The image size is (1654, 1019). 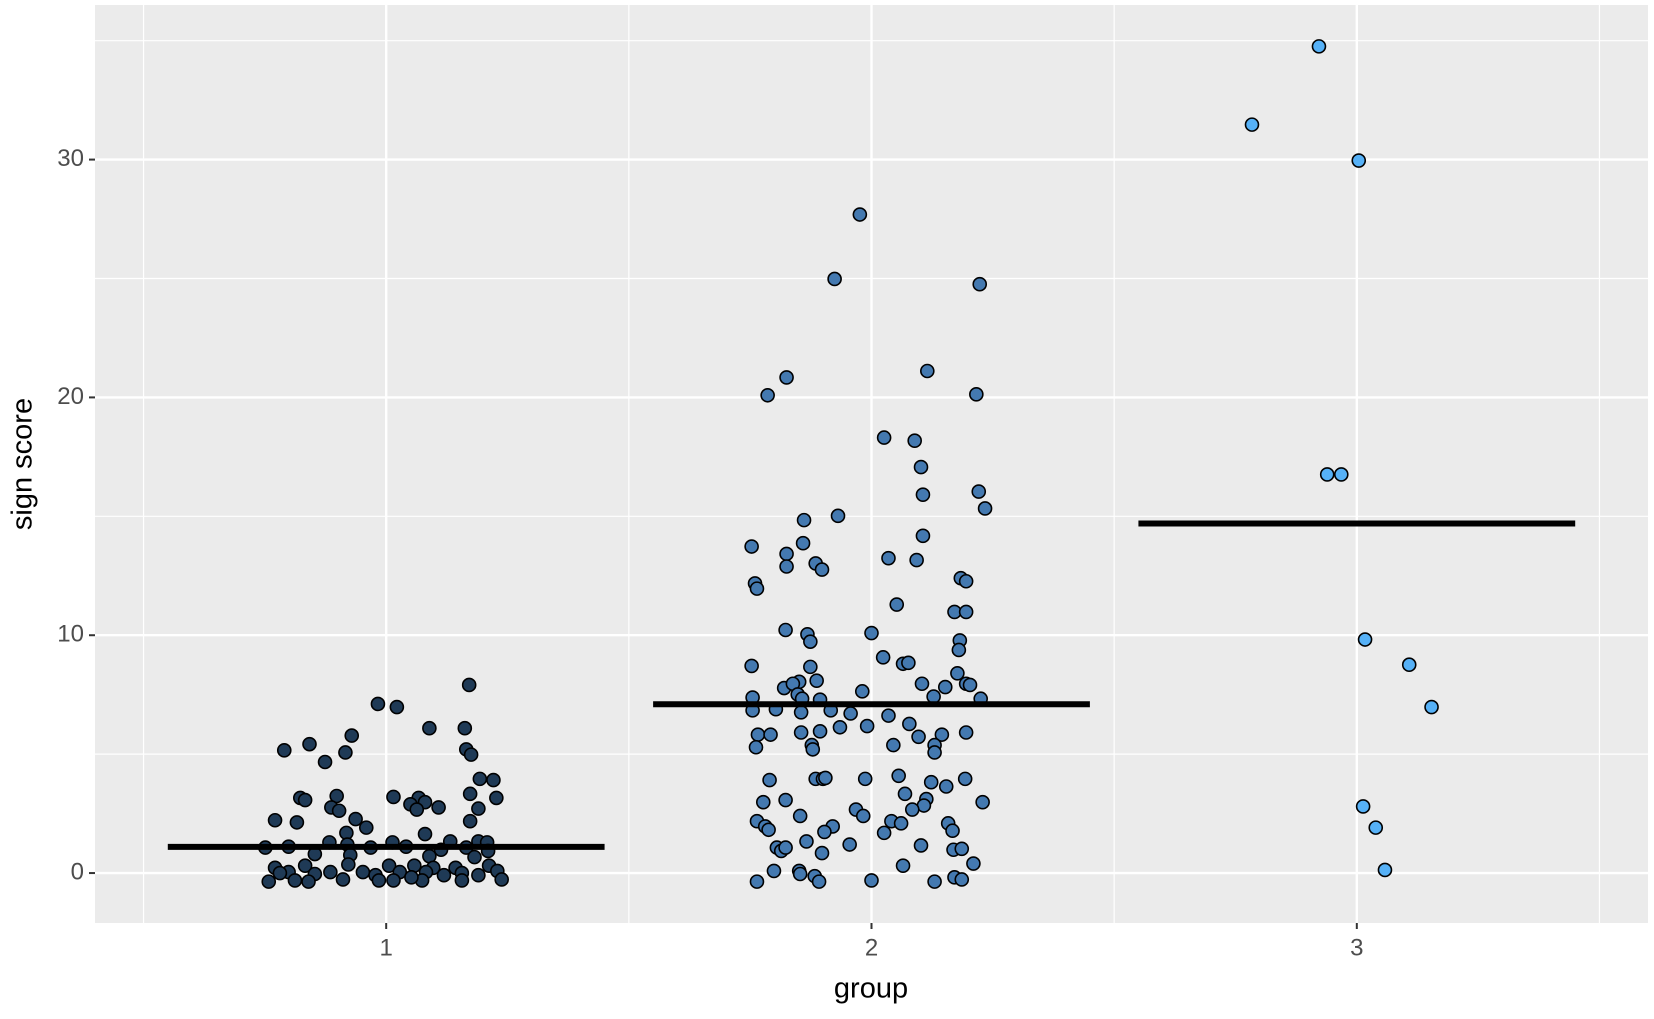 What do you see at coordinates (70, 634) in the screenshot?
I see `y-tick-label: 10` at bounding box center [70, 634].